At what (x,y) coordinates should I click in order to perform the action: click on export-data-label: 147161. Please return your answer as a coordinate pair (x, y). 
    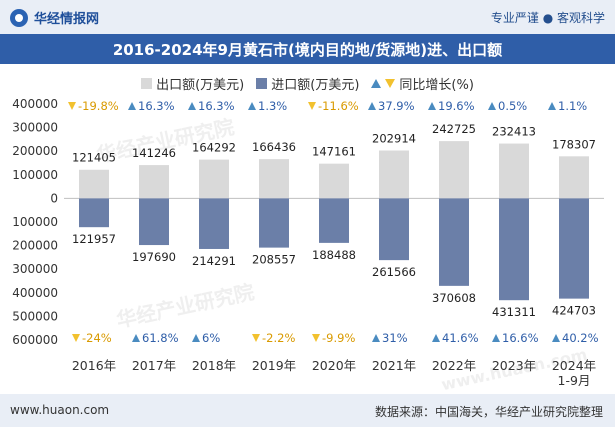
    Looking at the image, I should click on (334, 152).